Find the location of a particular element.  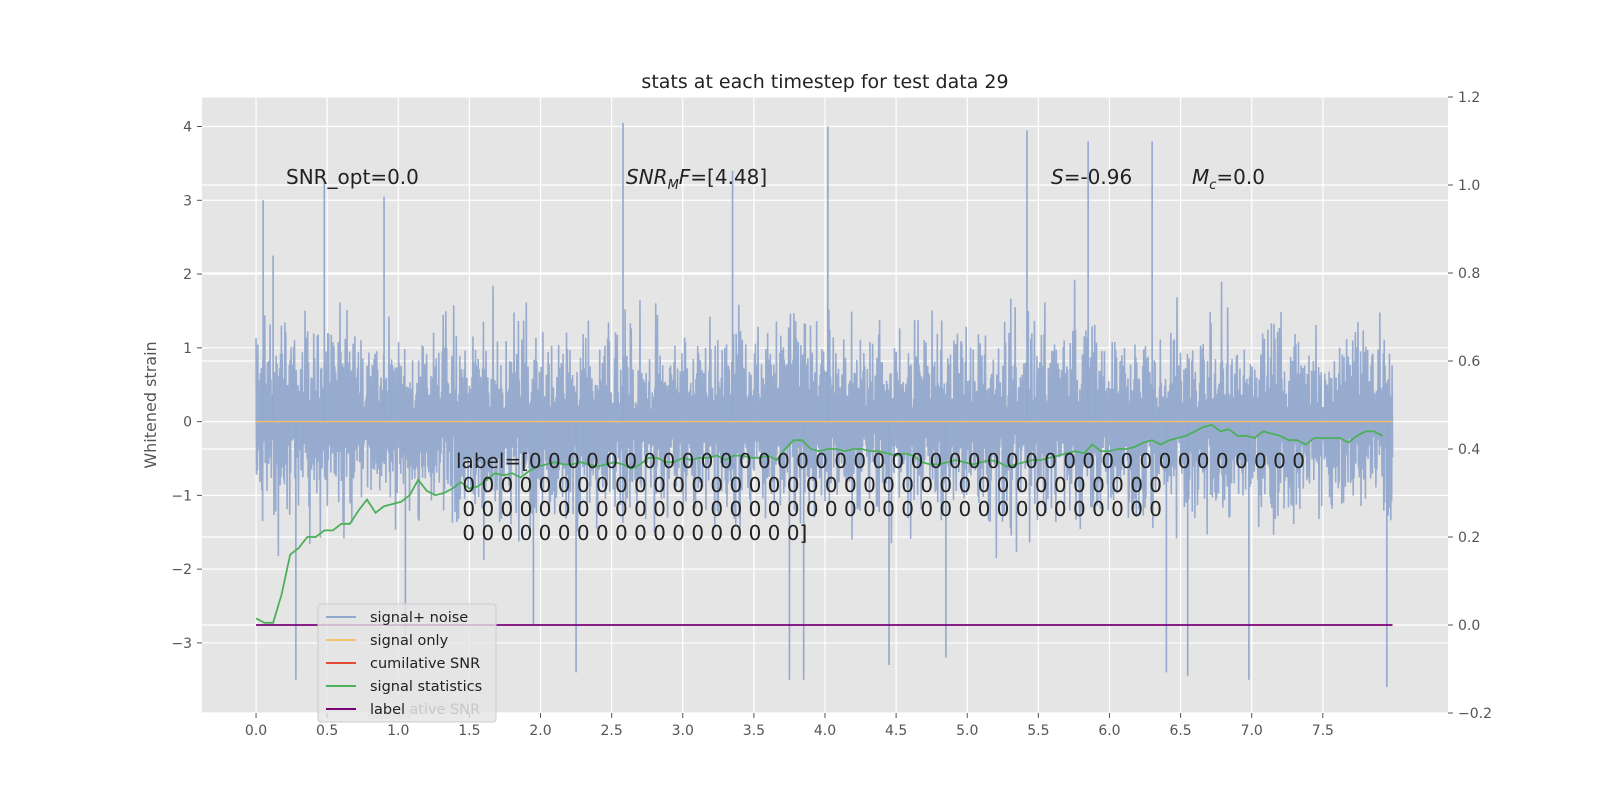

chart-title: stats at each timestep for test data 29 is located at coordinates (824, 82).